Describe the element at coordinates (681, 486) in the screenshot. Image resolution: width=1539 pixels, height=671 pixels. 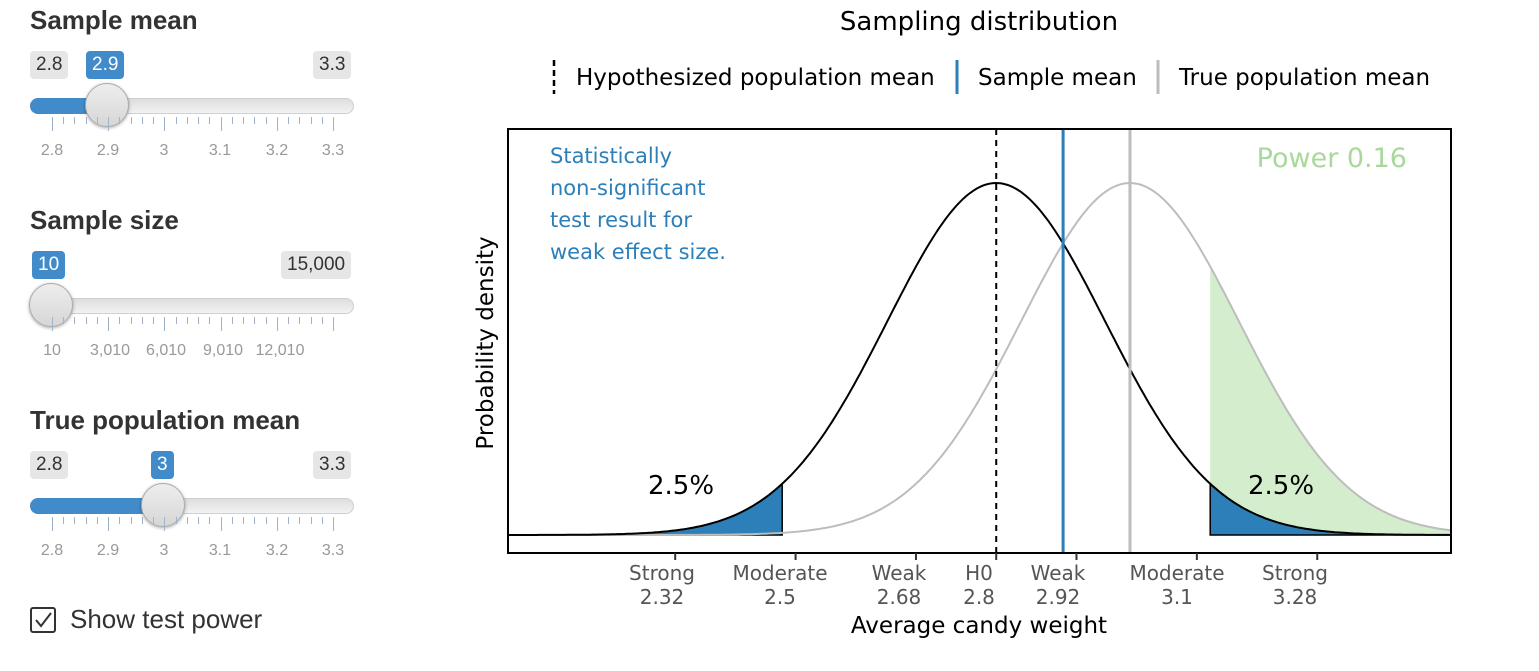
I see `left-tail-label: 2.5%` at that location.